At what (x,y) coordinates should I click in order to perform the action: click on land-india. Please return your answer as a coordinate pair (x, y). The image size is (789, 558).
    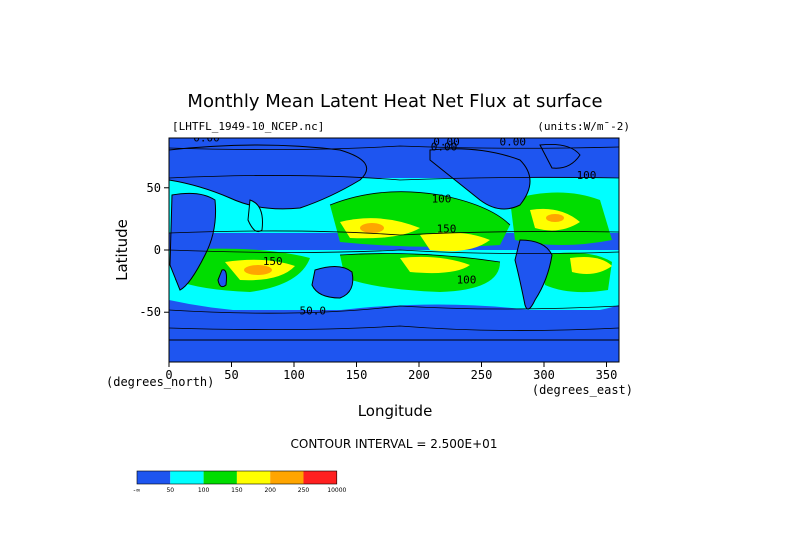
    Looking at the image, I should click on (255, 216).